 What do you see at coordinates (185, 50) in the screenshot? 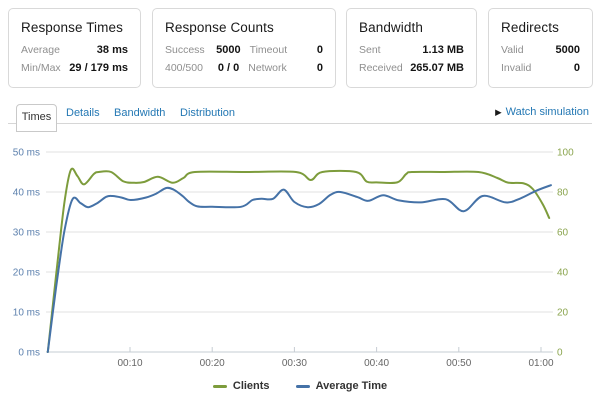
I see `stat-label: Success` at bounding box center [185, 50].